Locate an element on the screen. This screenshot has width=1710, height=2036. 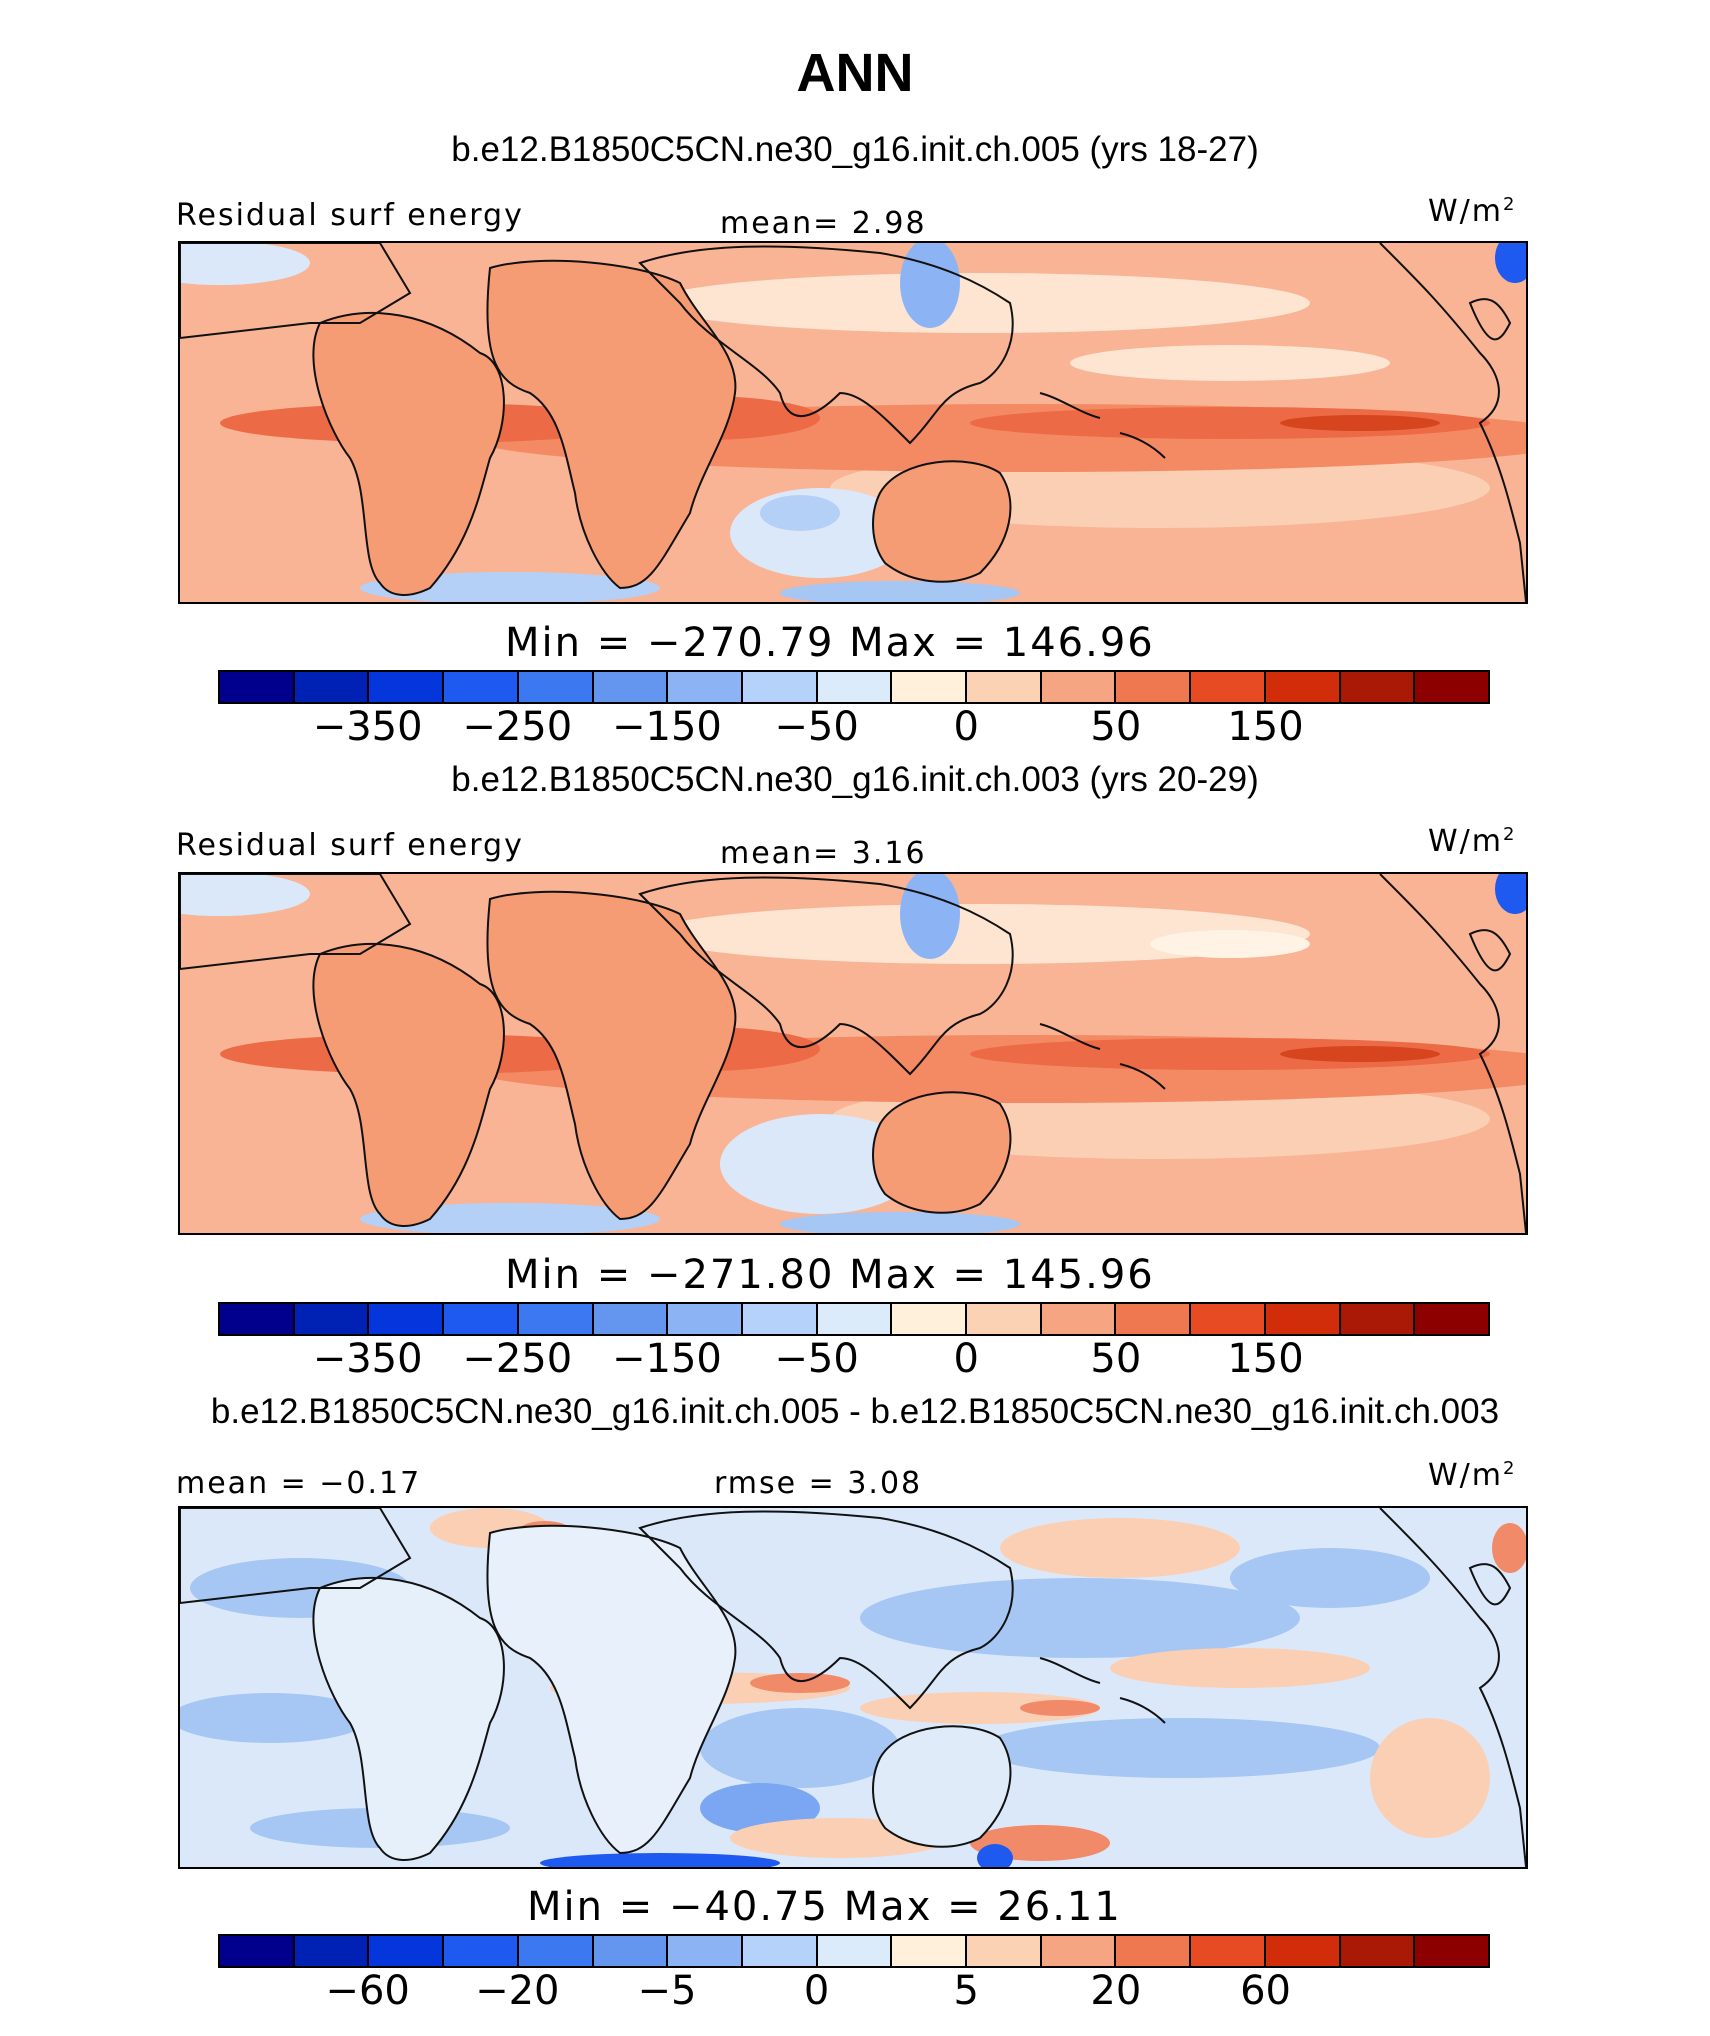
panel-3-map-field is located at coordinates (853, 1687).